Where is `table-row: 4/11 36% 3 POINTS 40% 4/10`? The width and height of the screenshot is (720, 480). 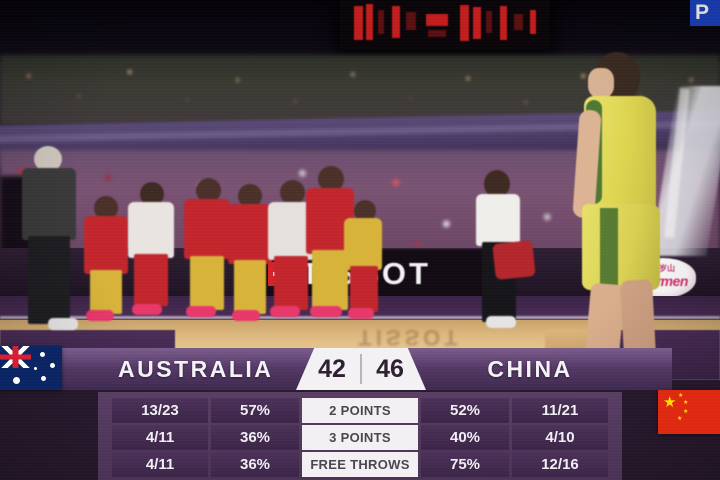
table-row: 4/11 36% 3 POINTS 40% 4/10 is located at coordinates (360, 437).